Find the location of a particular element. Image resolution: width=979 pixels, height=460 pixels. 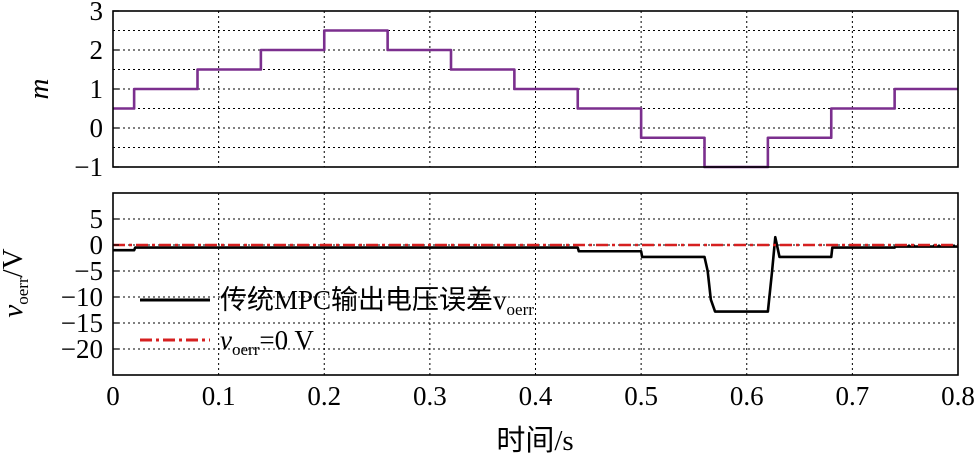

bottom-y-tick-labels: 50−5−10−15−20 is located at coordinates (90, 284).